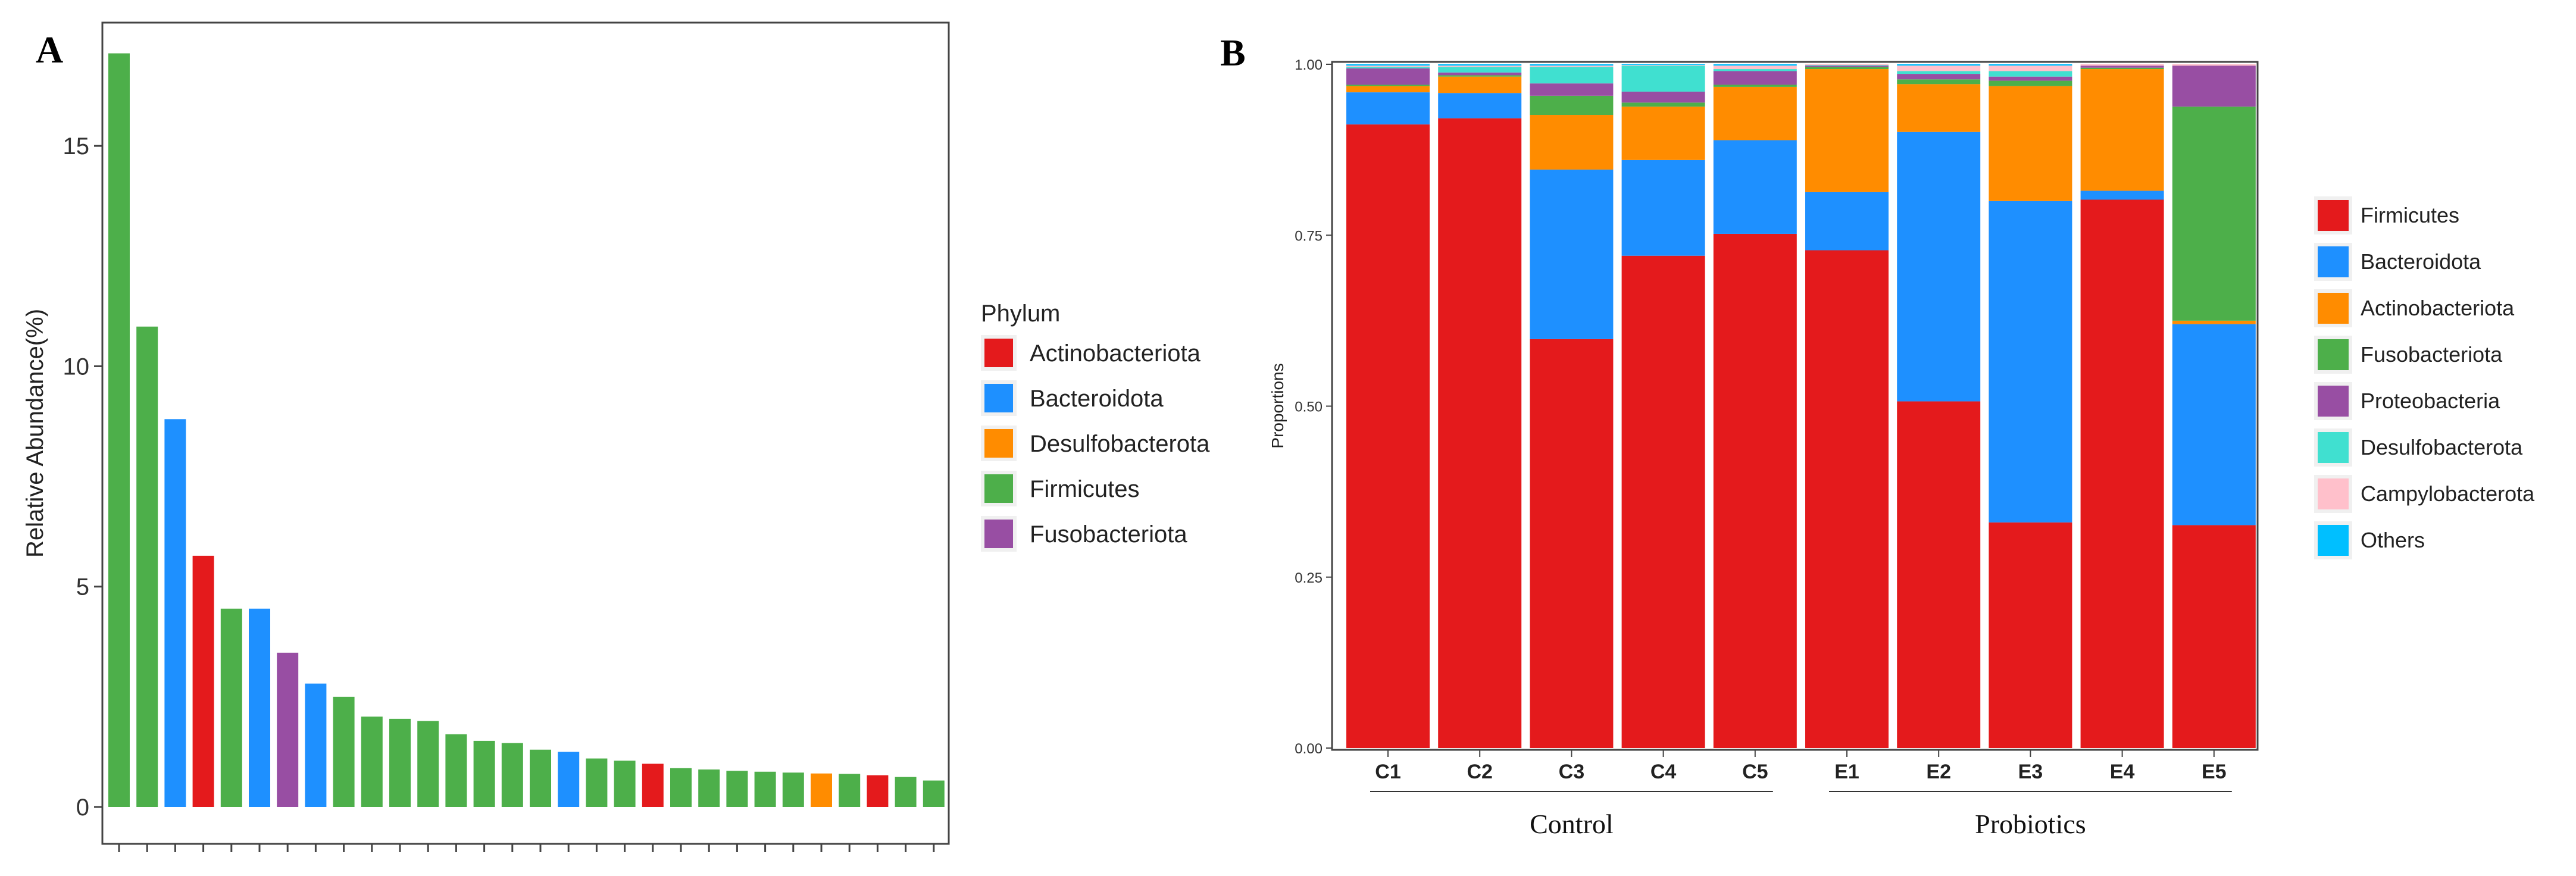 The width and height of the screenshot is (2576, 876). I want to click on legend-label: Proteobacteria, so click(2430, 401).